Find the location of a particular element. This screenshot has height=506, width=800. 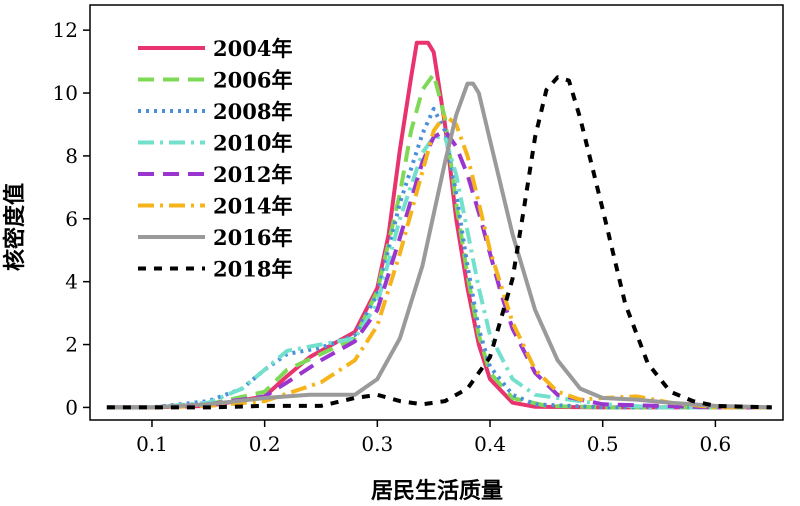

legend-label: 2018年 is located at coordinates (252, 269).